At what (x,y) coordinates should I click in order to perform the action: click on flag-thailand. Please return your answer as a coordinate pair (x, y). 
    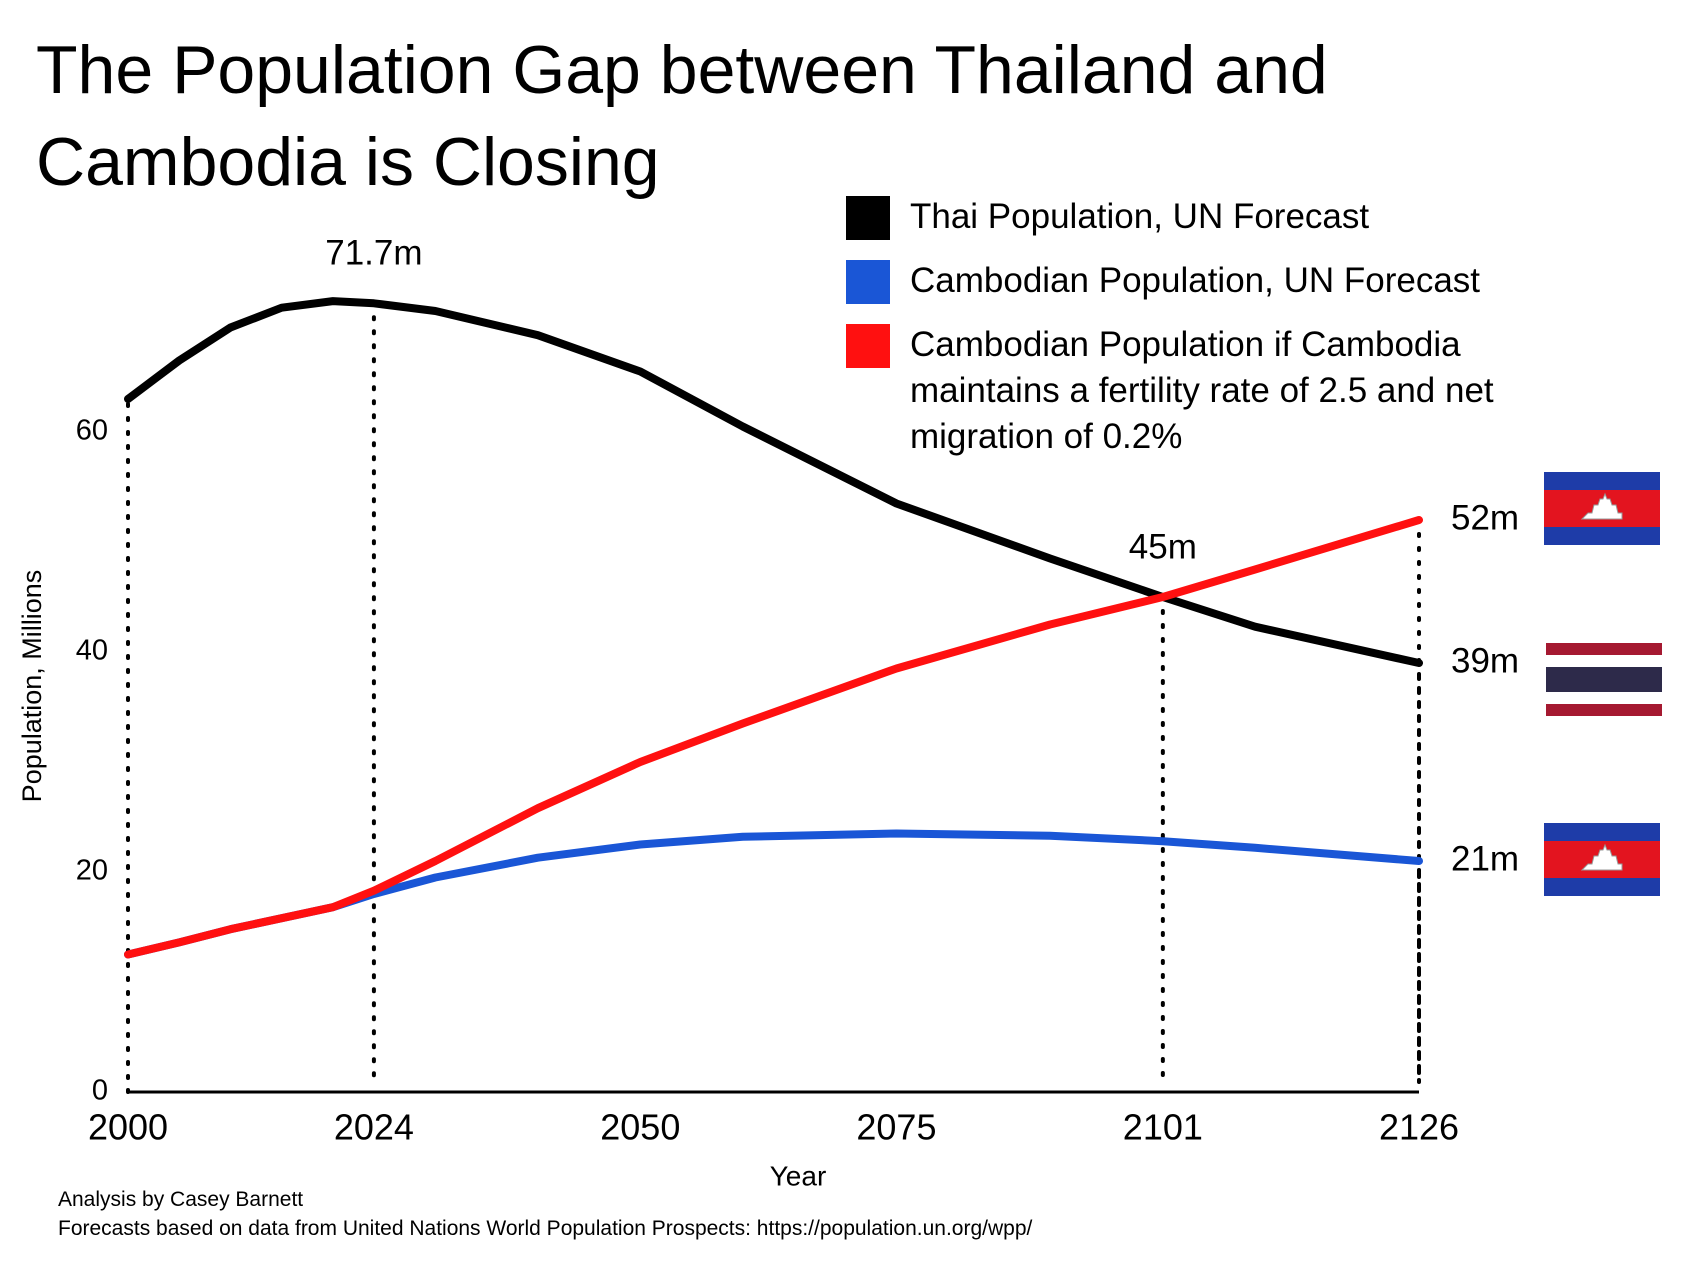
    Looking at the image, I should click on (1604, 679).